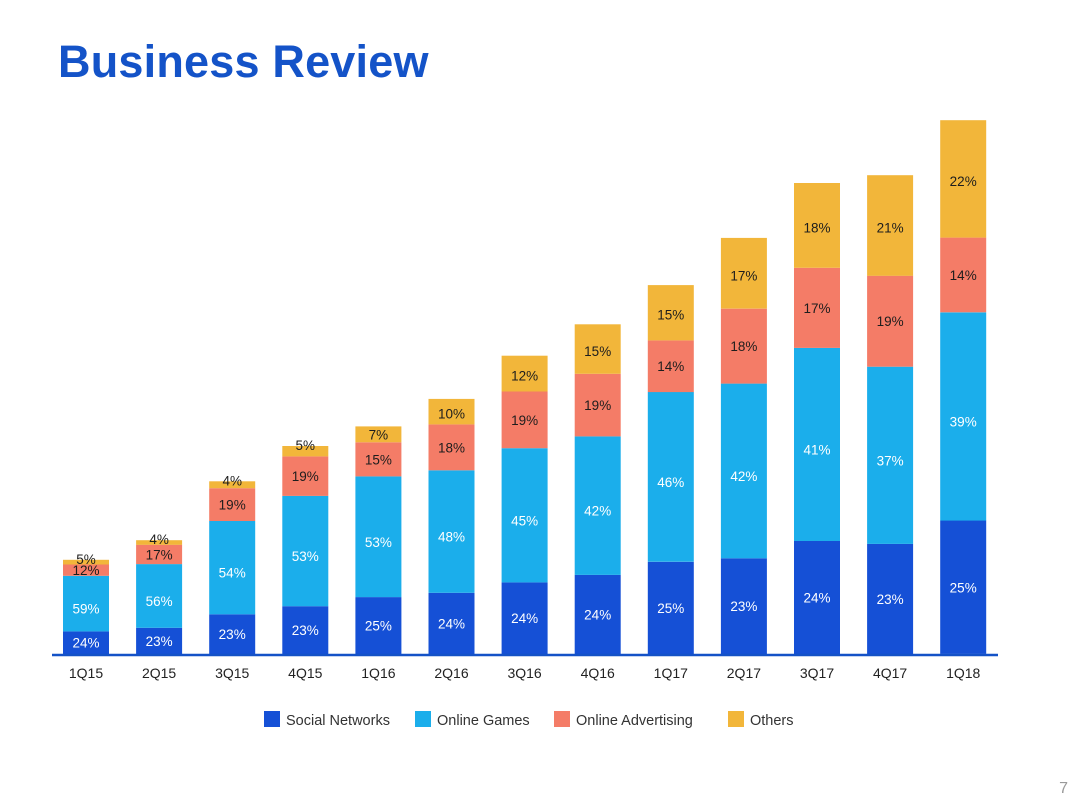 The height and width of the screenshot is (810, 1080). I want to click on bar-online-advertising-2q15, so click(159, 554).